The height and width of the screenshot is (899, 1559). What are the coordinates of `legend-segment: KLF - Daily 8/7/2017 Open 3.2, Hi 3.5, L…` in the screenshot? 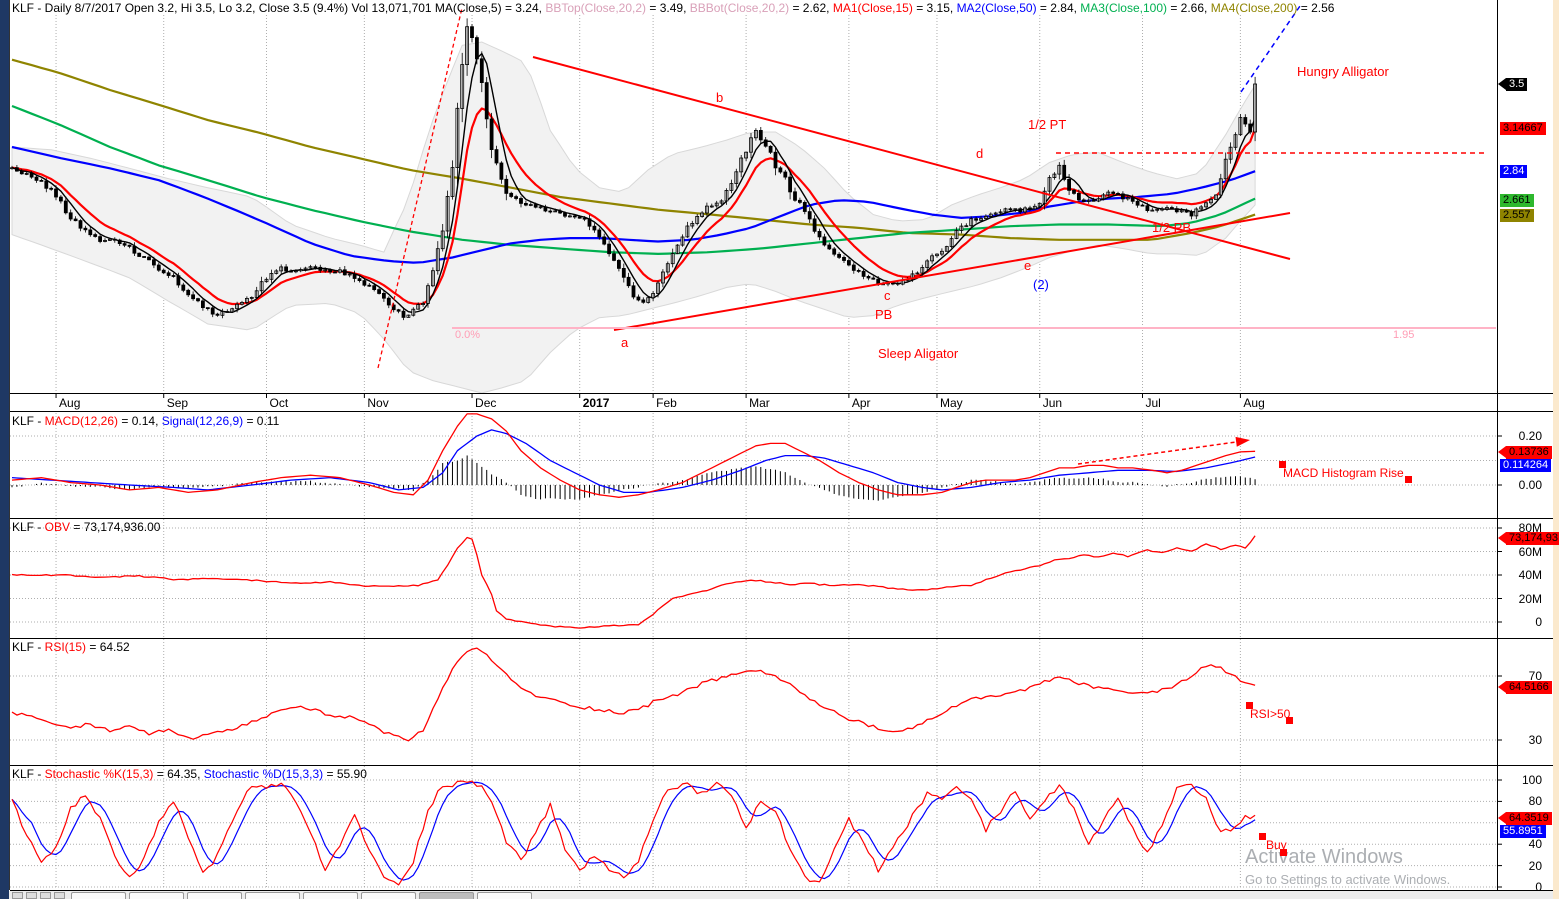 It's located at (279, 8).